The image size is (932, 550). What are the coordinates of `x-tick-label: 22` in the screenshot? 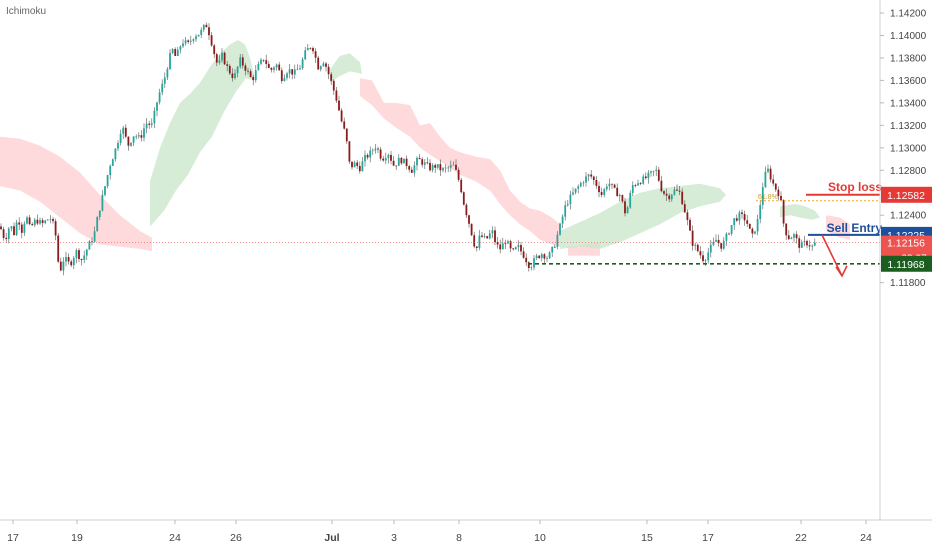 It's located at (801, 538).